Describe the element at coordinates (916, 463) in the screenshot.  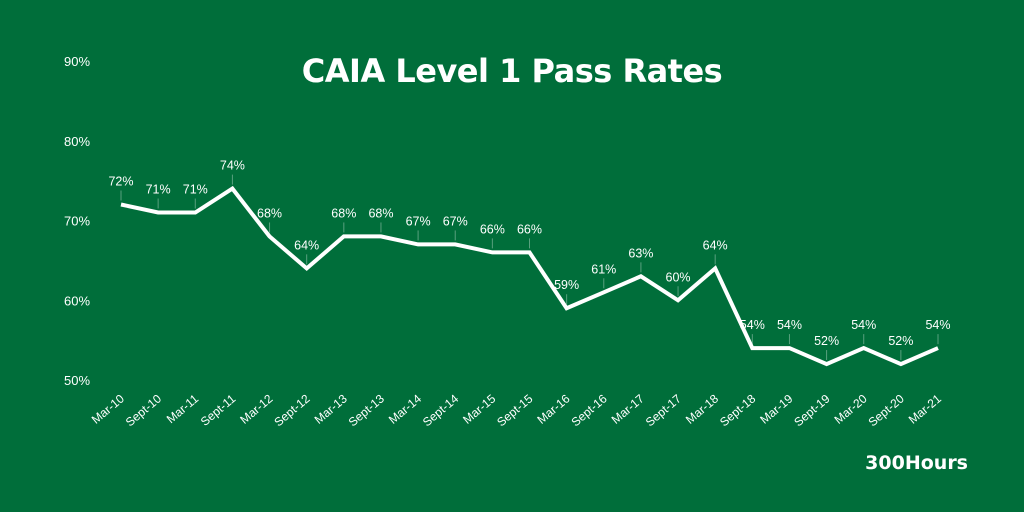
I see `brand-logo-text: 300Hours` at that location.